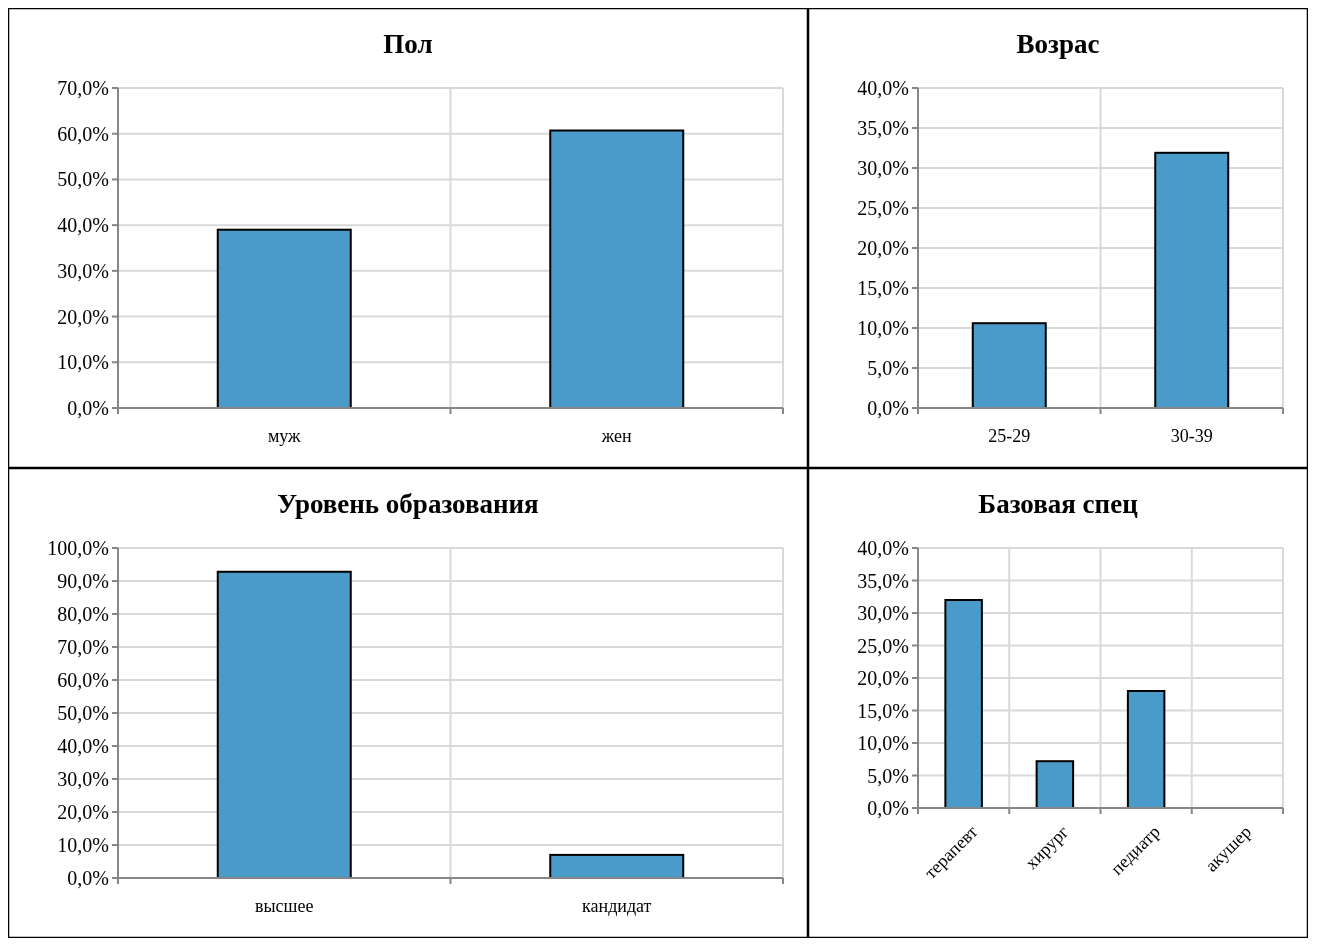 The width and height of the screenshot is (1322, 949). Describe the element at coordinates (83, 581) in the screenshot. I see `y-tick-label: 90,0%` at that location.